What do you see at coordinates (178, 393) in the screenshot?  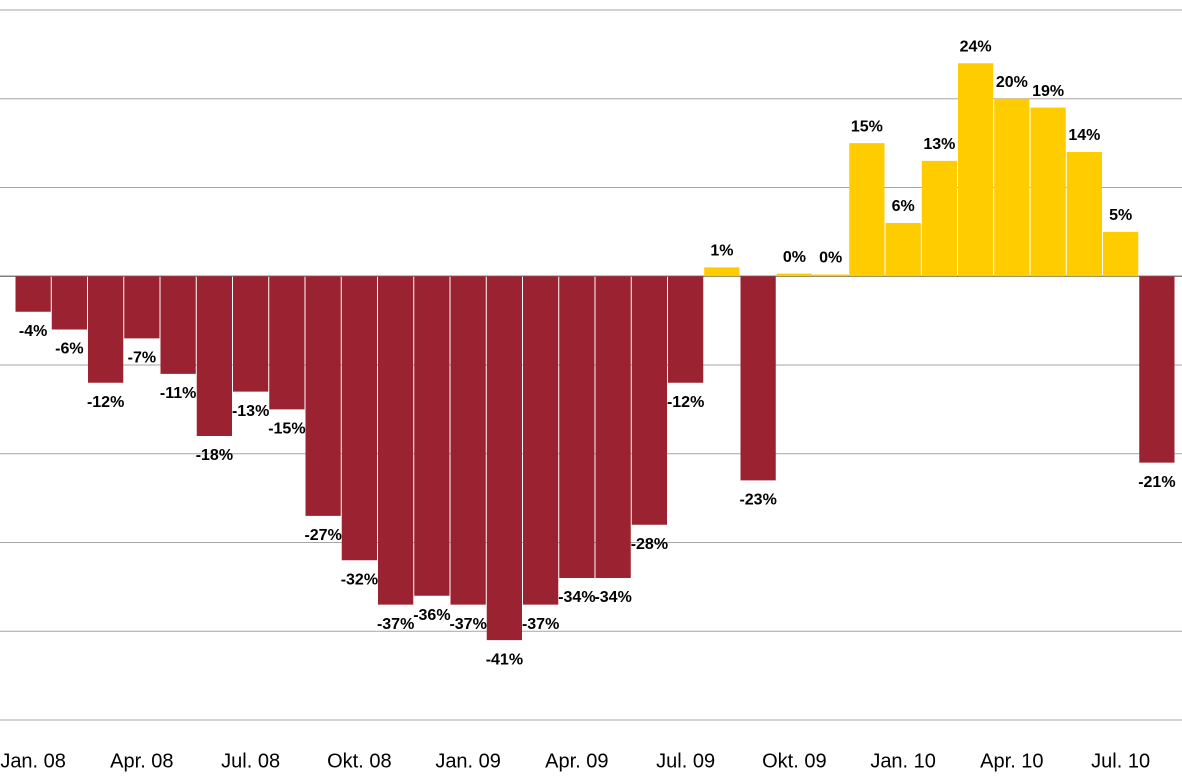 I see `value-label: -11%` at bounding box center [178, 393].